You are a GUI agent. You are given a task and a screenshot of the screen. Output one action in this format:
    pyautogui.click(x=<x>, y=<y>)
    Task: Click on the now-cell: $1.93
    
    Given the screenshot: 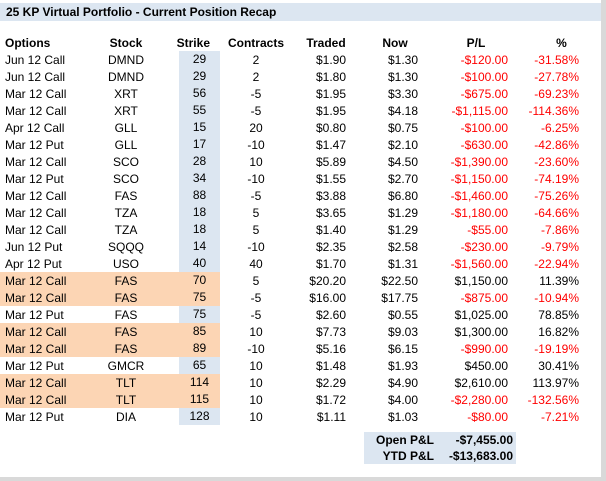 What is the action you would take?
    pyautogui.click(x=402, y=365)
    